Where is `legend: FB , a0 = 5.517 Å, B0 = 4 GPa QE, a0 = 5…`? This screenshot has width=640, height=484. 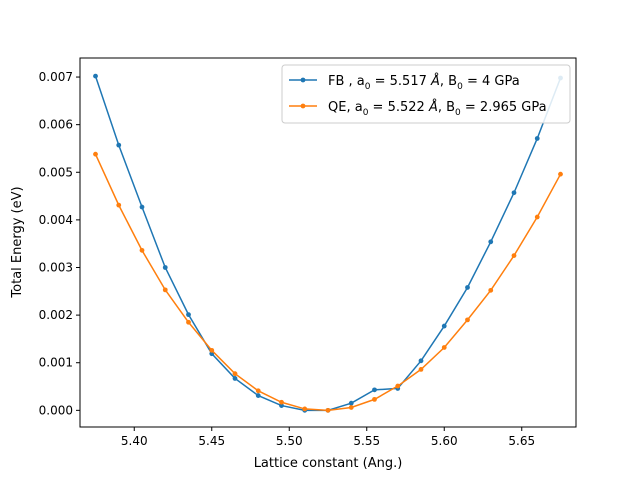 legend: FB , a0 = 5.517 Å, B0 = 4 GPa QE, a0 = 5… is located at coordinates (426, 94).